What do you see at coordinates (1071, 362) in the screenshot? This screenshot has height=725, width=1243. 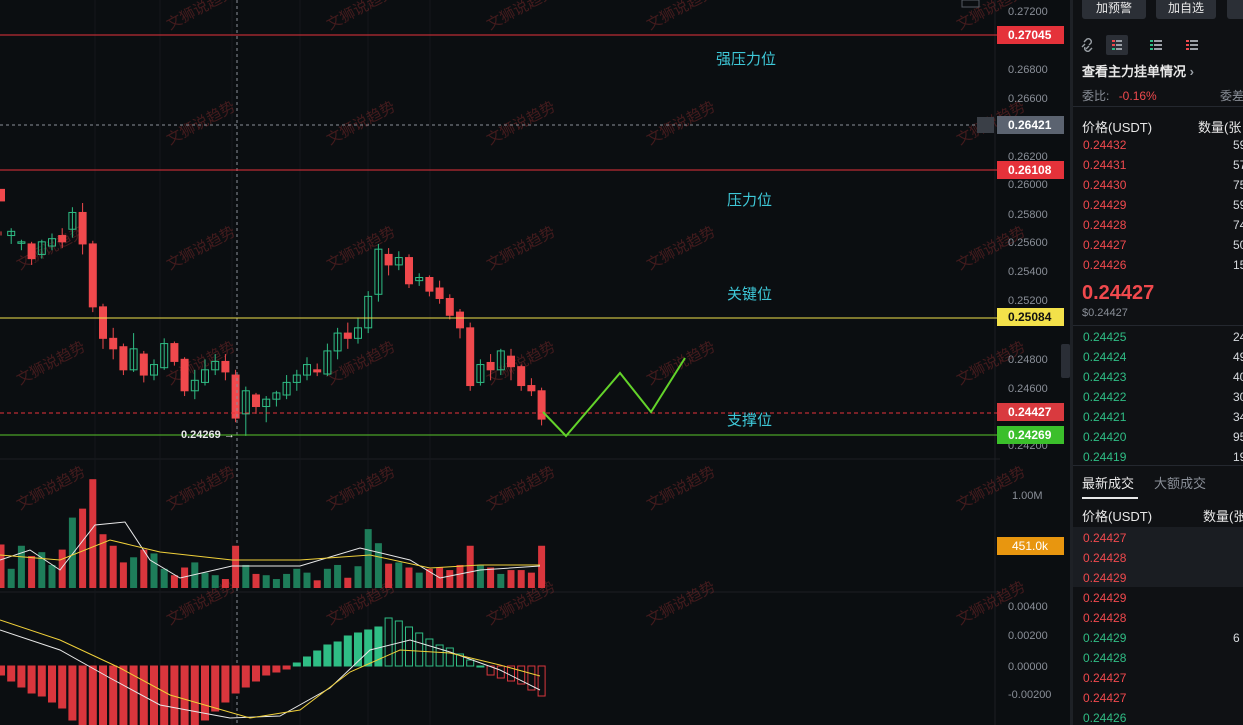 I see `panel-divider` at bounding box center [1071, 362].